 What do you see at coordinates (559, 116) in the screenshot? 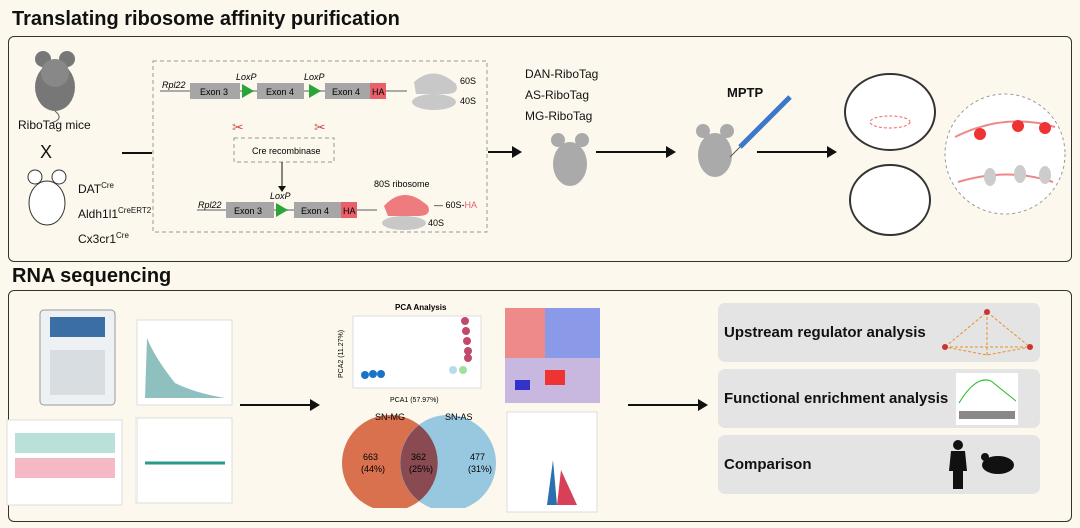
I see `line-mg: MG-RiboTag` at bounding box center [559, 116].